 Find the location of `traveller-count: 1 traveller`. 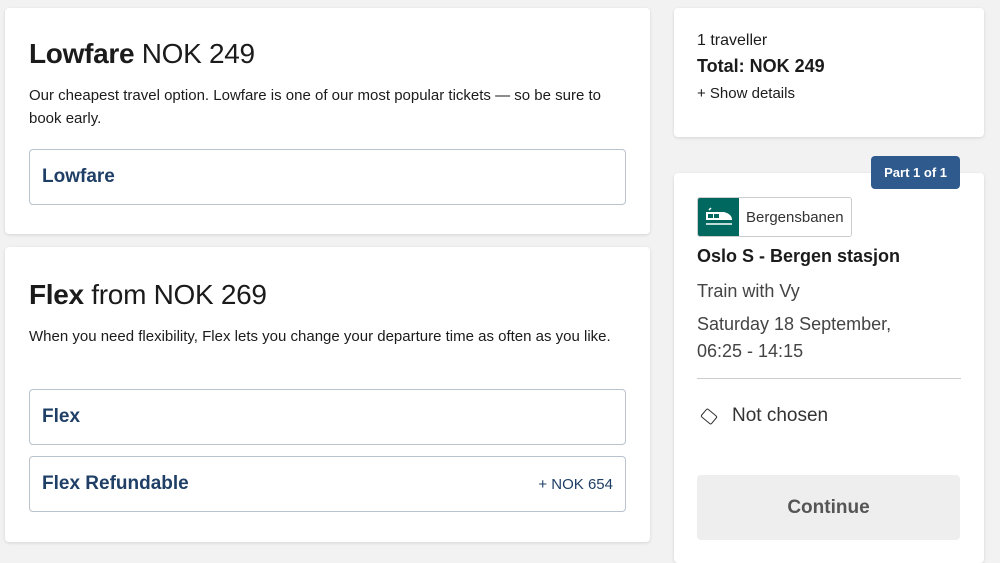

traveller-count: 1 traveller is located at coordinates (732, 40).